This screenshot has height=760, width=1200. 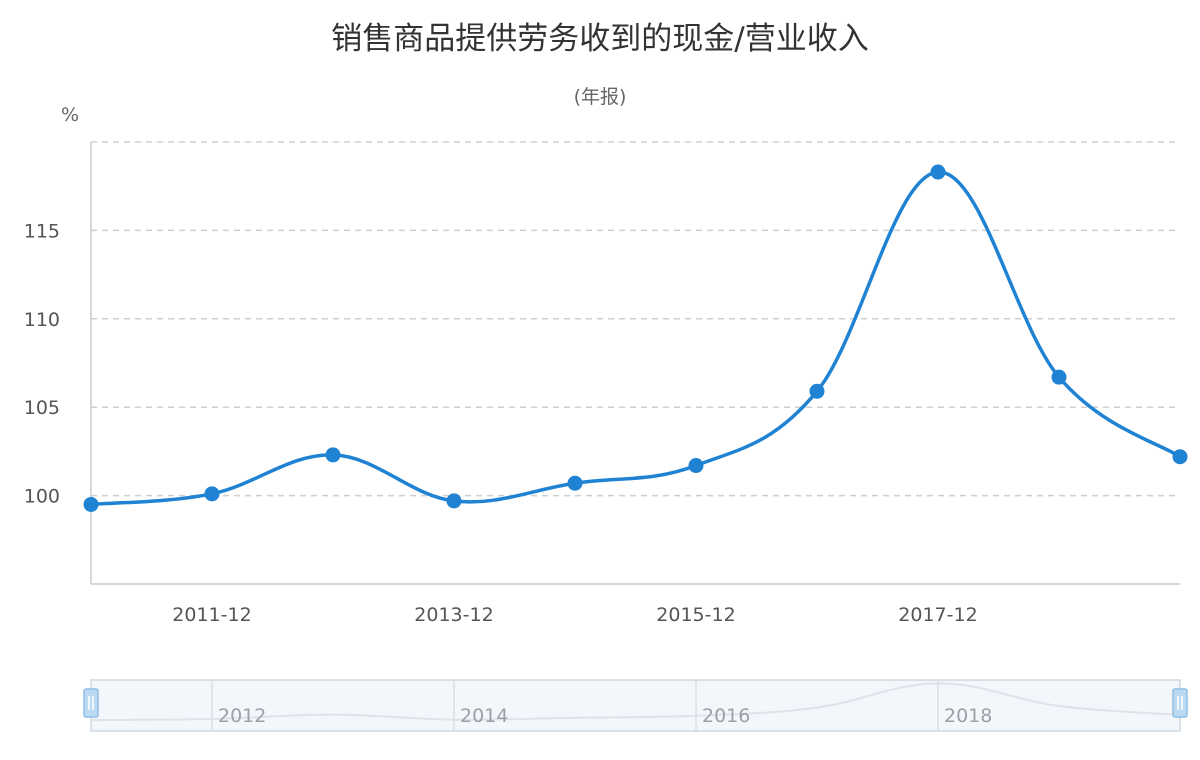 What do you see at coordinates (599, 39) in the screenshot?
I see `chart-title: 销售商品提供劳务收到的现金/营业收入` at bounding box center [599, 39].